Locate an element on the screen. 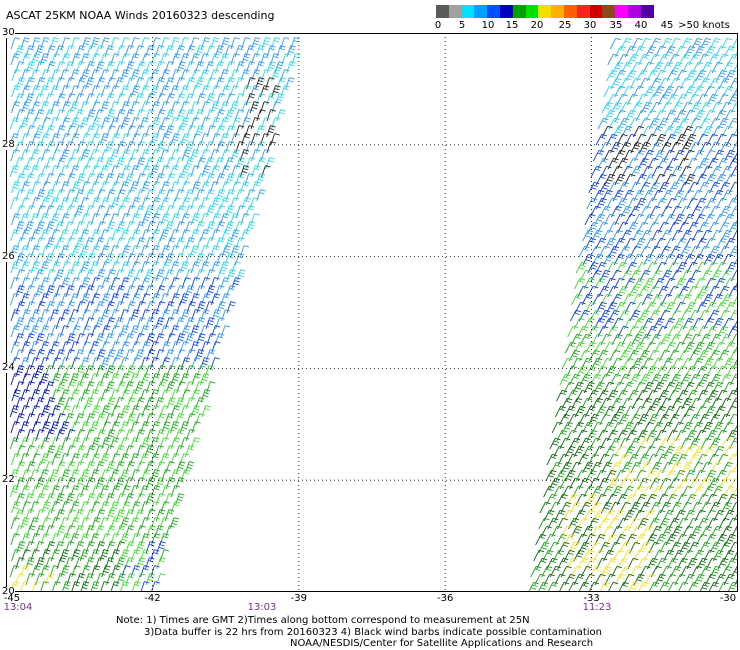 The image size is (740, 650). scale-label: >50 knots is located at coordinates (704, 25).